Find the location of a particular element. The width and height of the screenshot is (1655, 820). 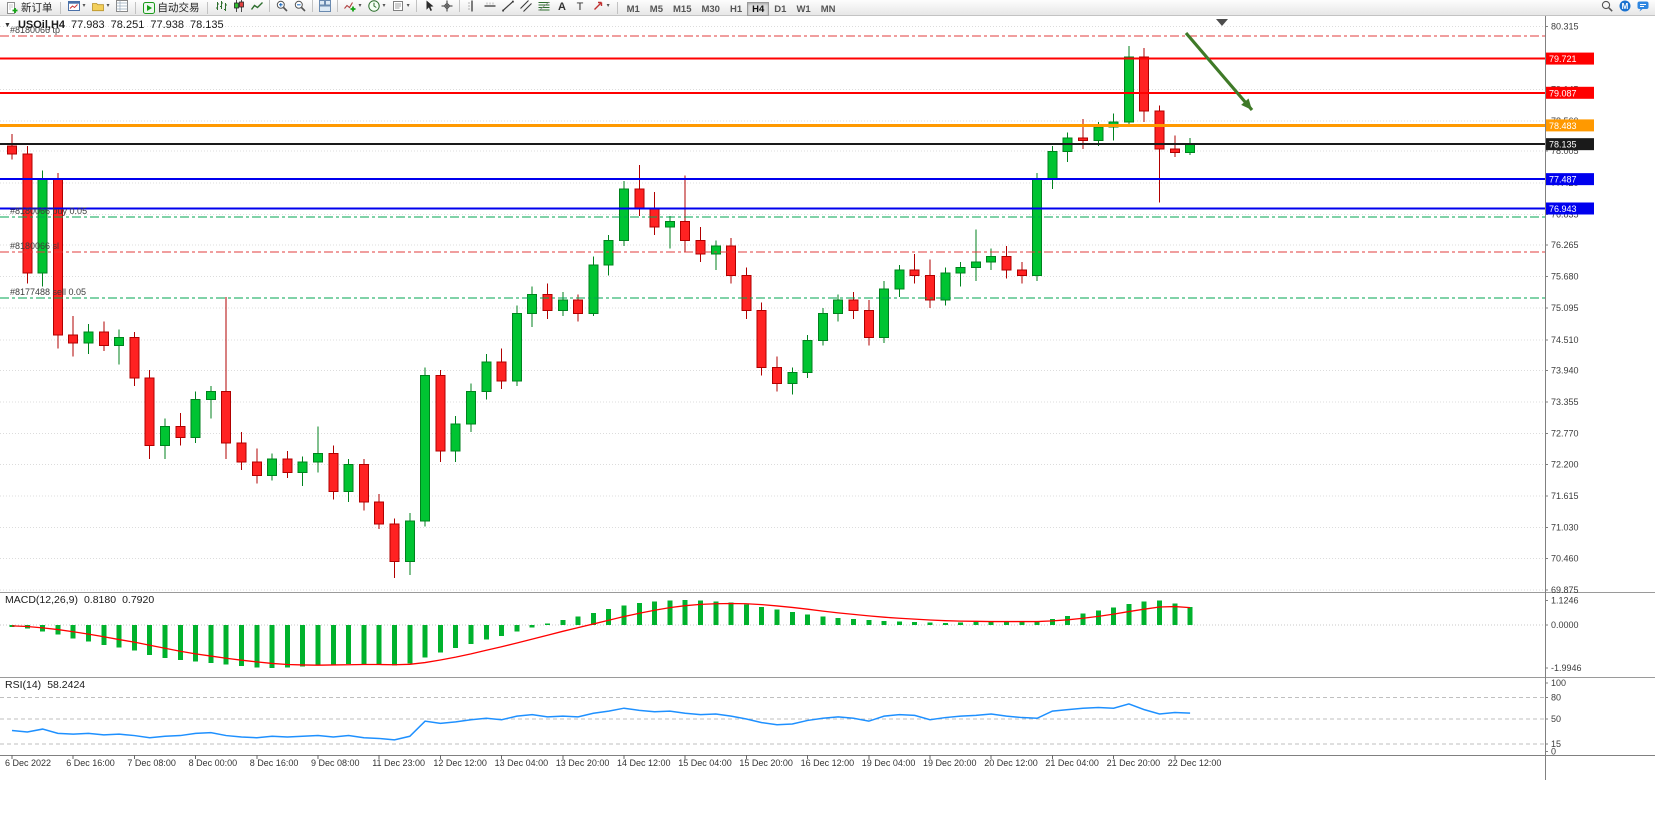

time-axis-label: 15 Dec 04:00 is located at coordinates (705, 763).